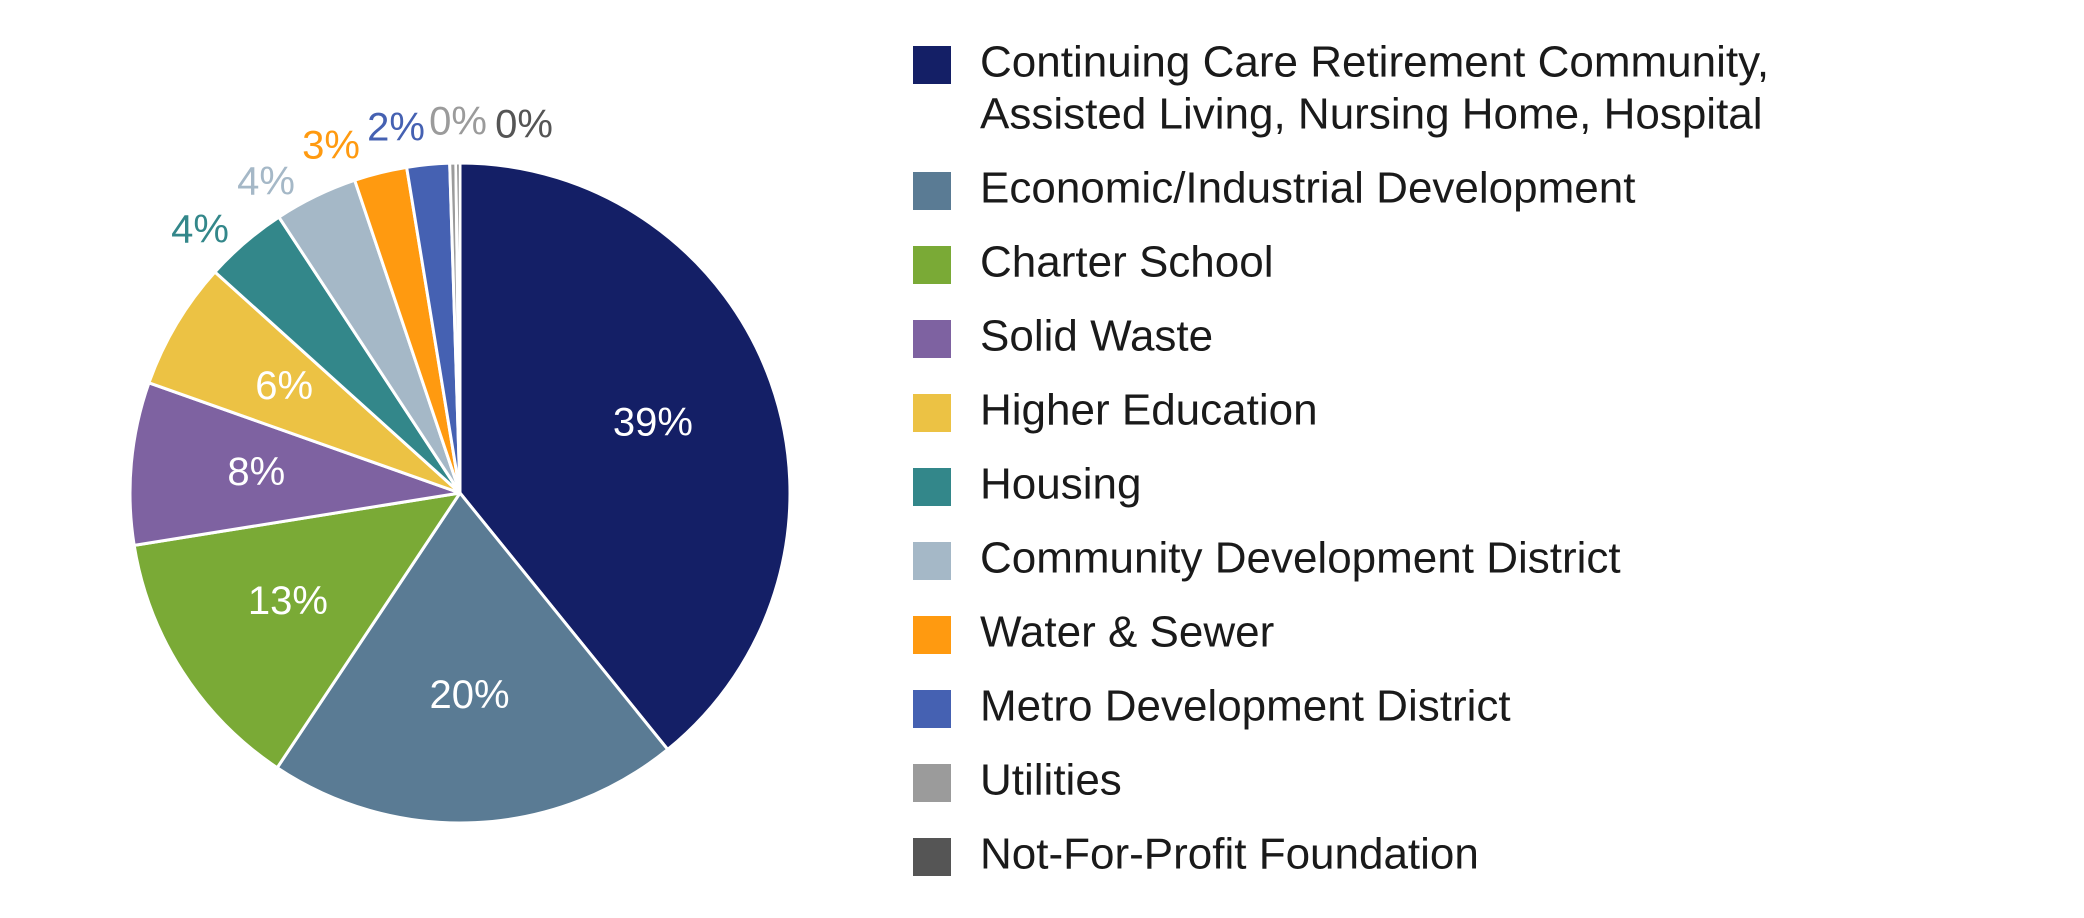 The image size is (2084, 918). I want to click on legend-label: Metro Development District, so click(1245, 706).